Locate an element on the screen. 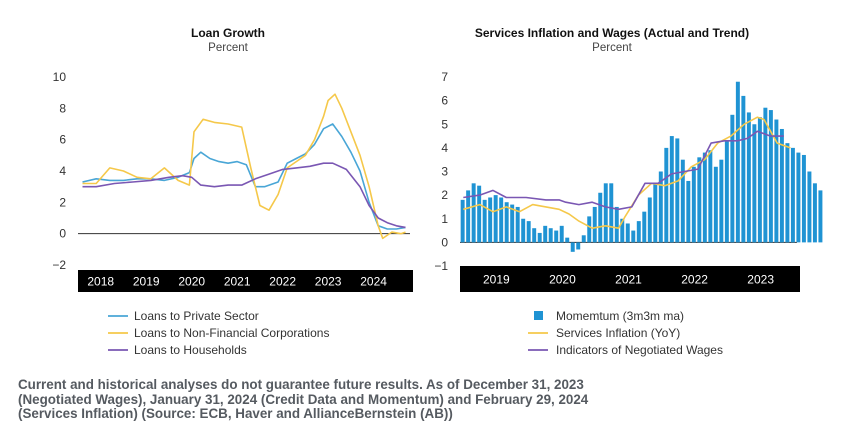  series-line-loans-to-non-financial-corporations is located at coordinates (244, 166).